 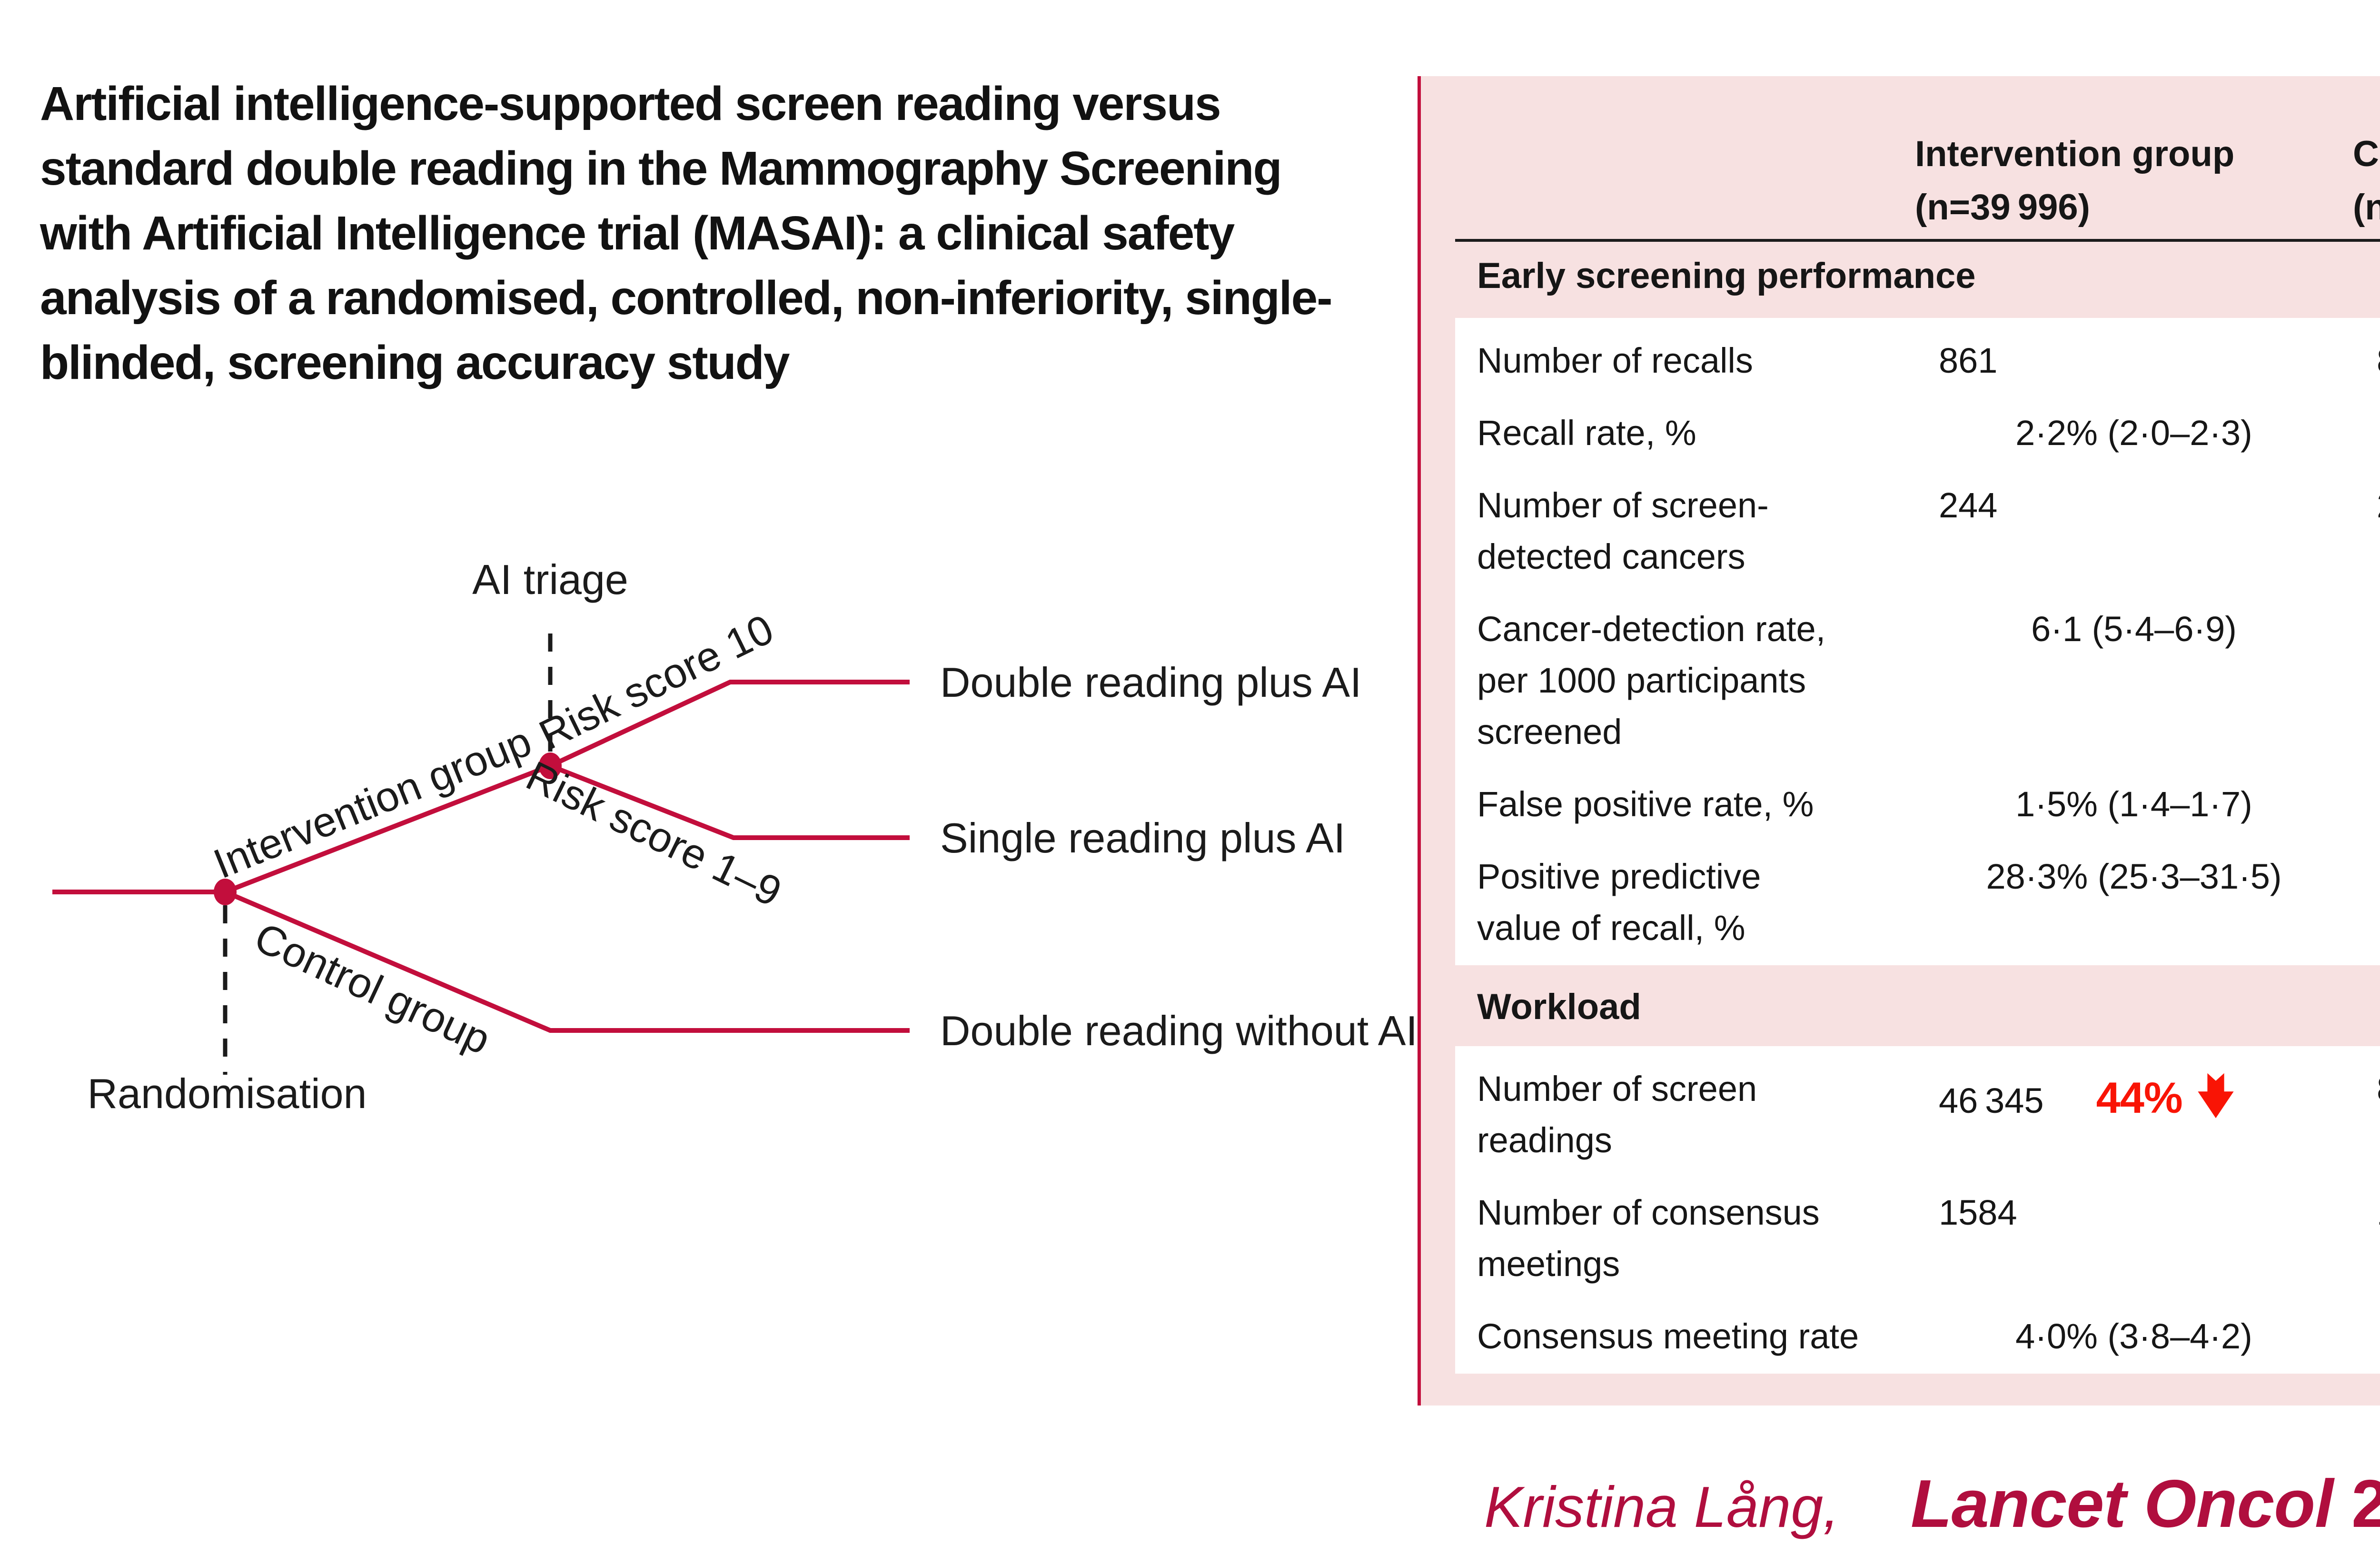 I want to click on ai-triage-node, so click(x=550, y=765).